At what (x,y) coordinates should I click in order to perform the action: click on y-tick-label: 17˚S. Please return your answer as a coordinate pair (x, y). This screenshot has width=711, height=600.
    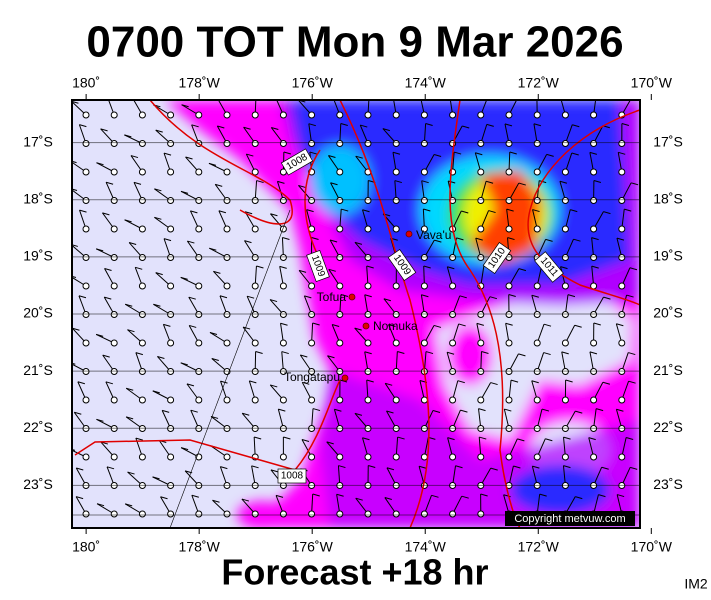
    Looking at the image, I should click on (38, 142).